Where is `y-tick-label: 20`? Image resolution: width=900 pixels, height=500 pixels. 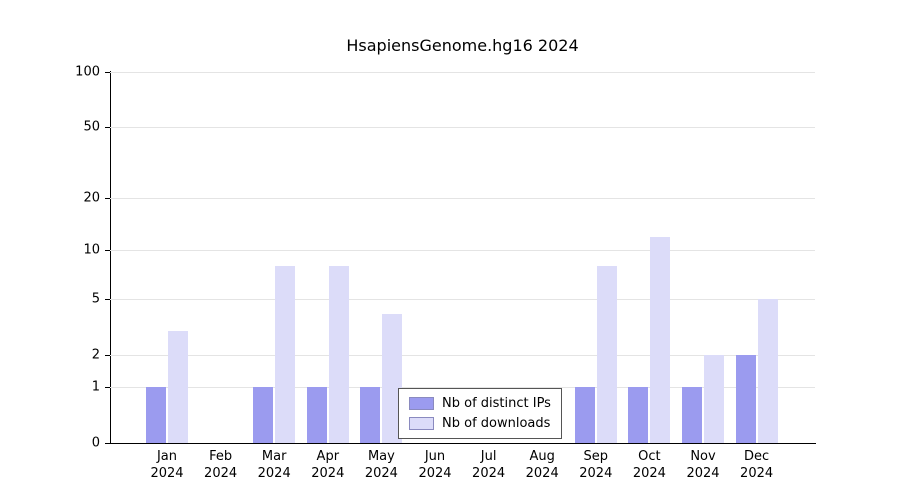 y-tick-label: 20 is located at coordinates (91, 198).